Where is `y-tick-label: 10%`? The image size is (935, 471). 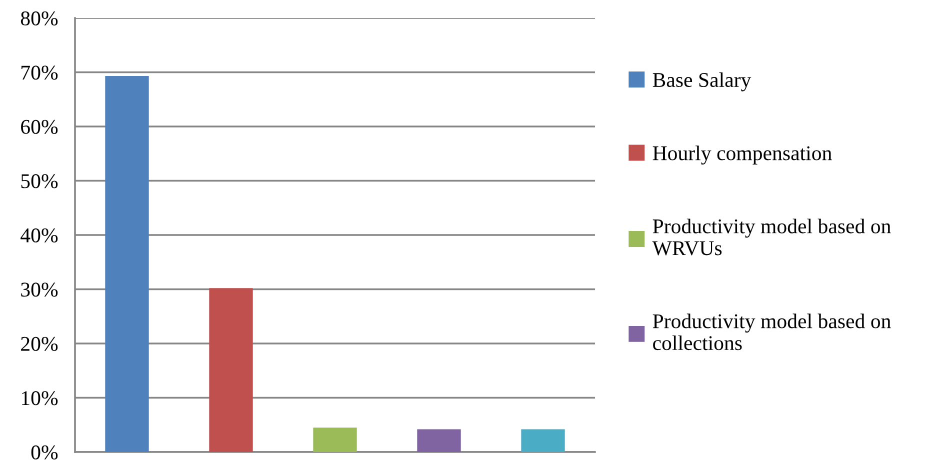
y-tick-label: 10% is located at coordinates (40, 398).